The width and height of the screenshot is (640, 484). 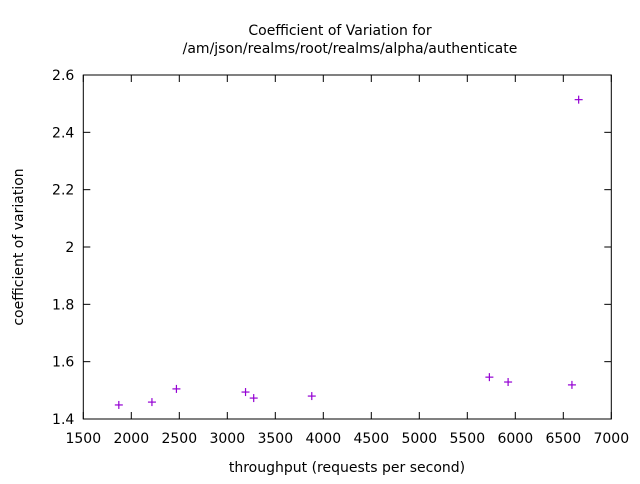 I want to click on x-tick-label: 4500, so click(x=371, y=439).